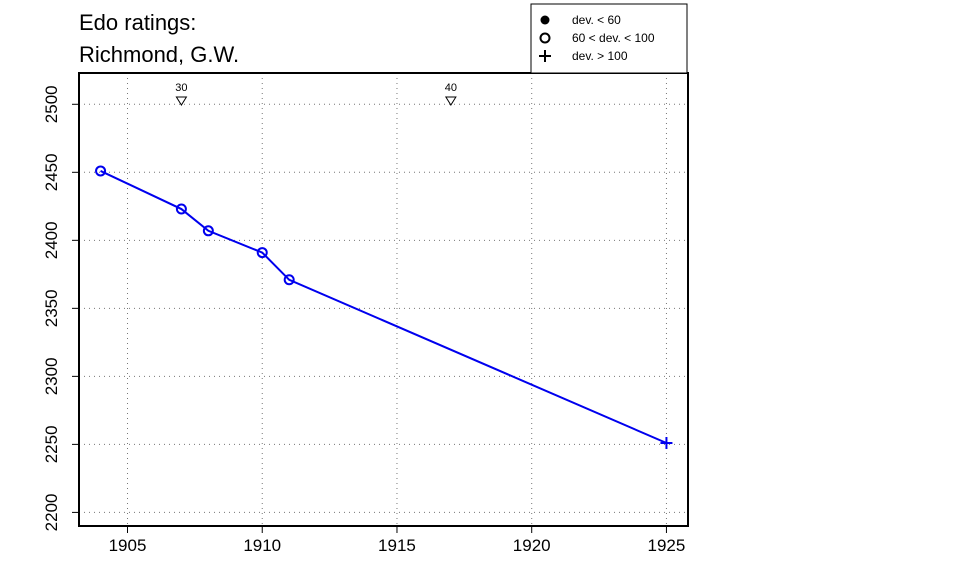 This screenshot has height=576, width=960. What do you see at coordinates (666, 443) in the screenshot?
I see `data-point-plus` at bounding box center [666, 443].